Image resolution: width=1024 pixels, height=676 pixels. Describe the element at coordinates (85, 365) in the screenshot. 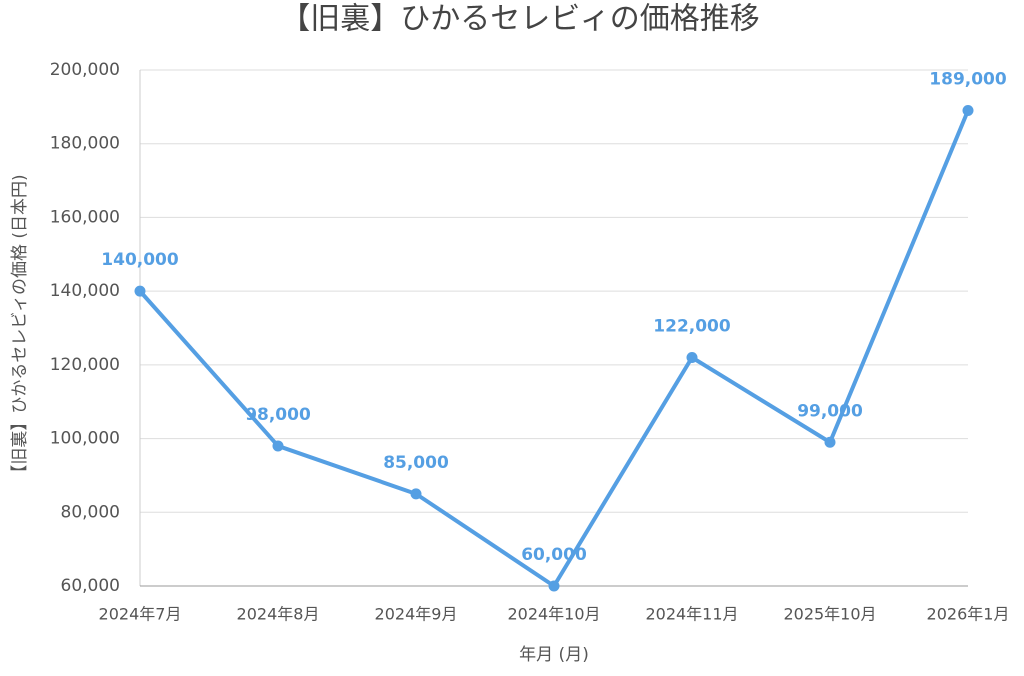

I see `y-tick-label: 120,000` at that location.